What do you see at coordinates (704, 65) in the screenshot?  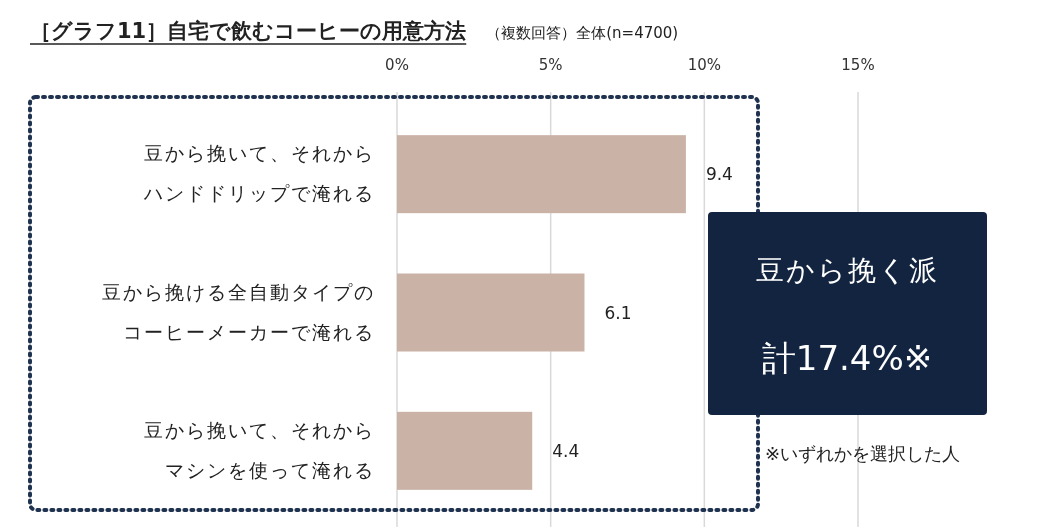 I see `x-tick-label: 10%` at bounding box center [704, 65].